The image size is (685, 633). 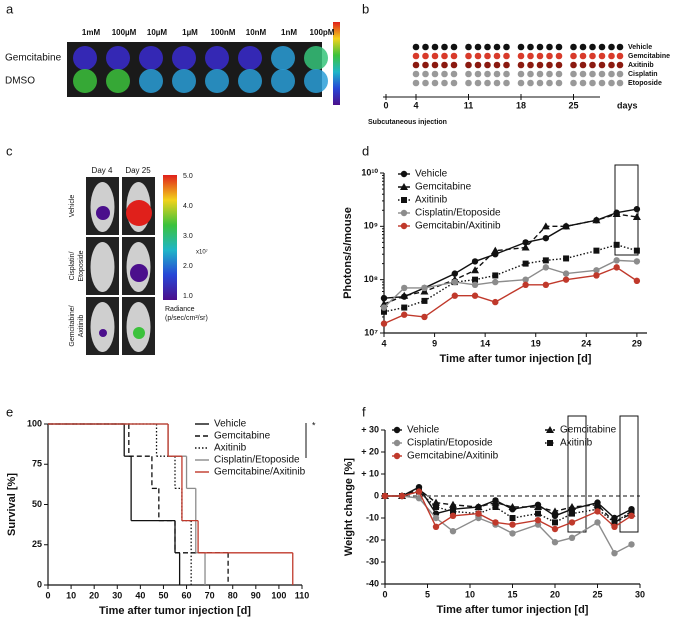 What do you see at coordinates (588, 430) in the screenshot?
I see `legend-label: Gemcitabine` at bounding box center [588, 430].